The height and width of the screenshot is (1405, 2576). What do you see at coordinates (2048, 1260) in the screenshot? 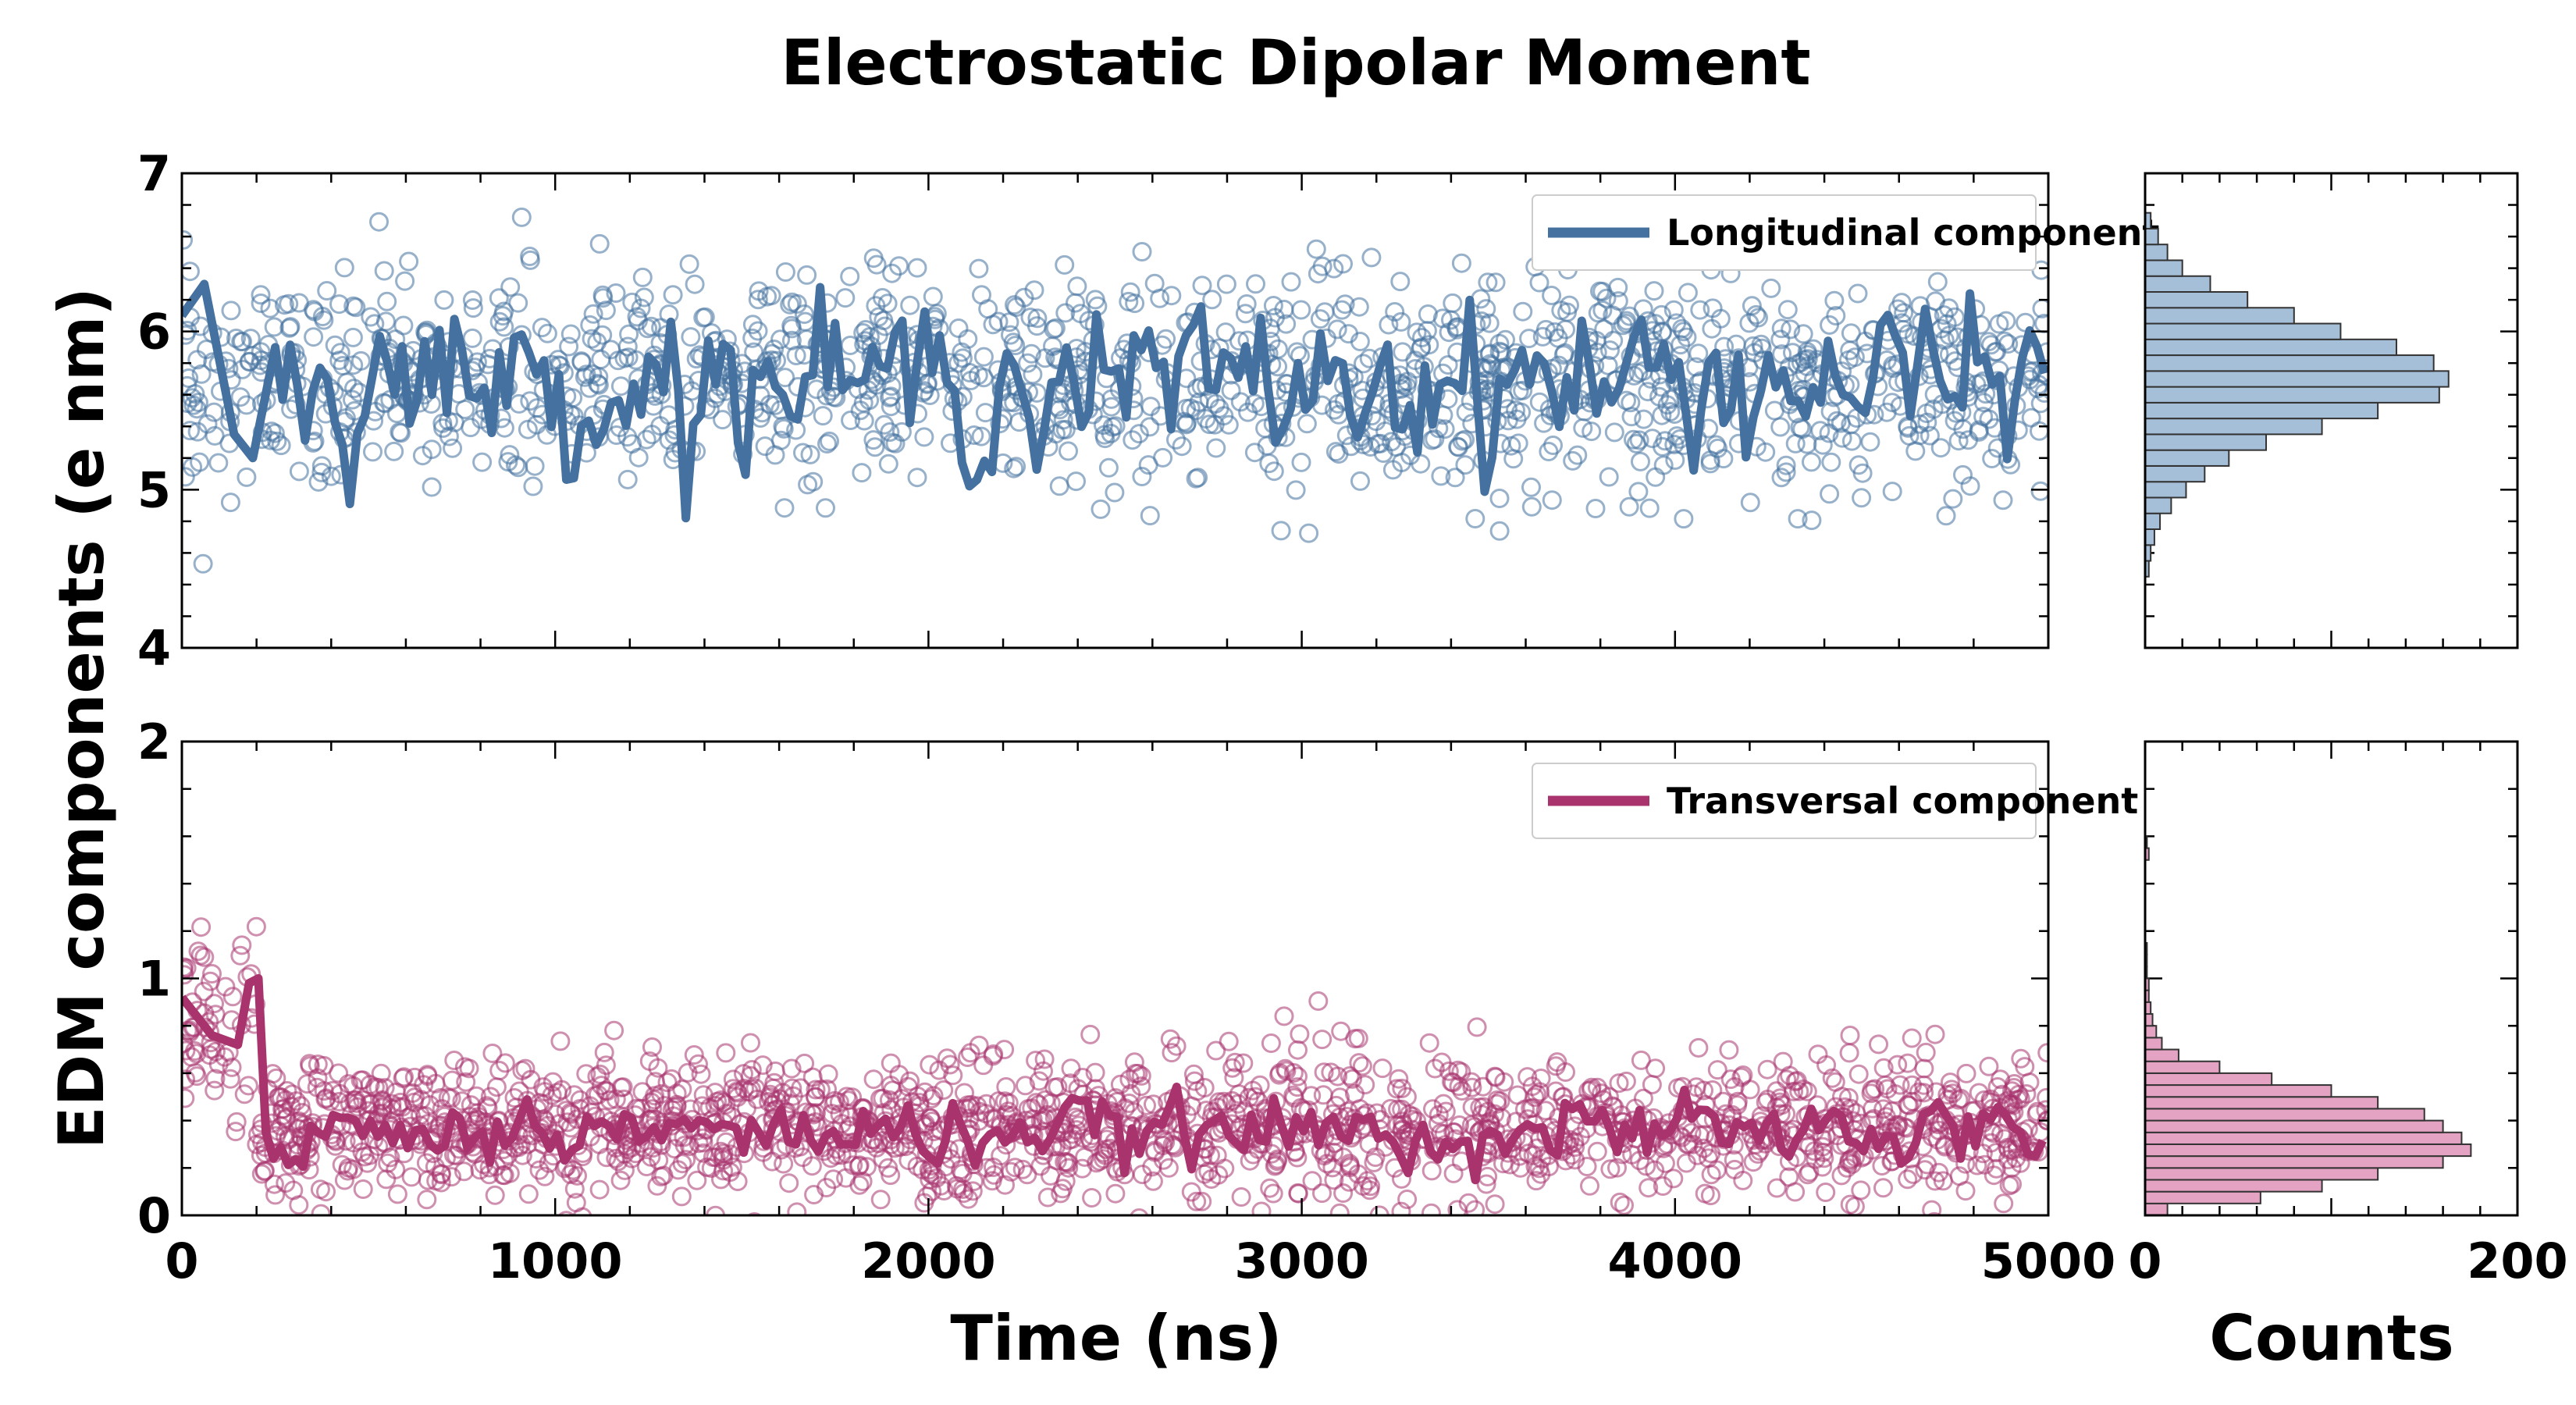
I see `x-tick-label: 5000` at bounding box center [2048, 1260].